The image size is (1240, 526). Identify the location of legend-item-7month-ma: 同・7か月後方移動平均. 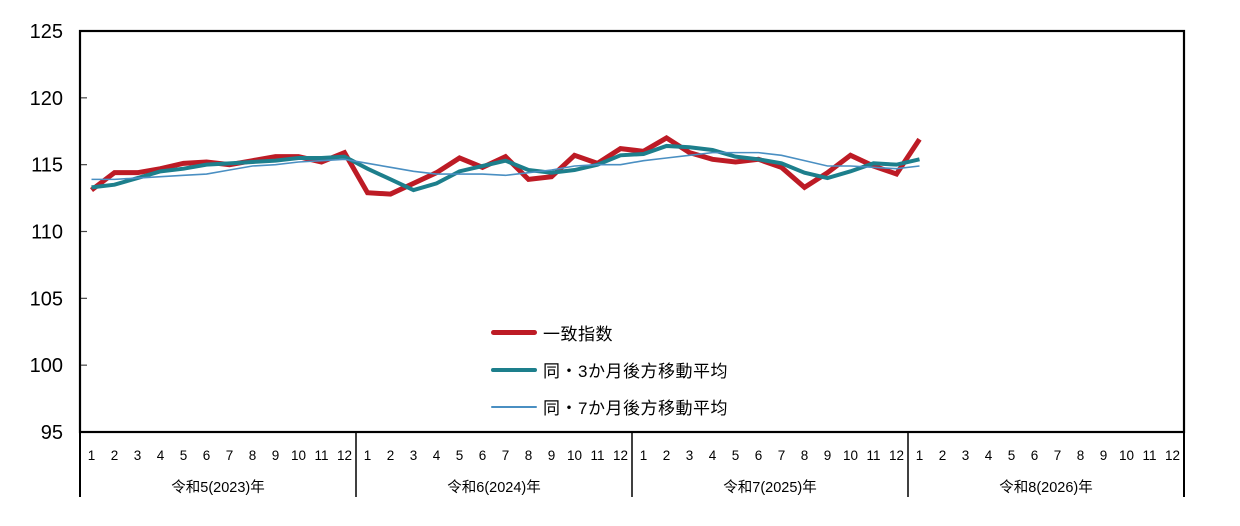
(609, 406).